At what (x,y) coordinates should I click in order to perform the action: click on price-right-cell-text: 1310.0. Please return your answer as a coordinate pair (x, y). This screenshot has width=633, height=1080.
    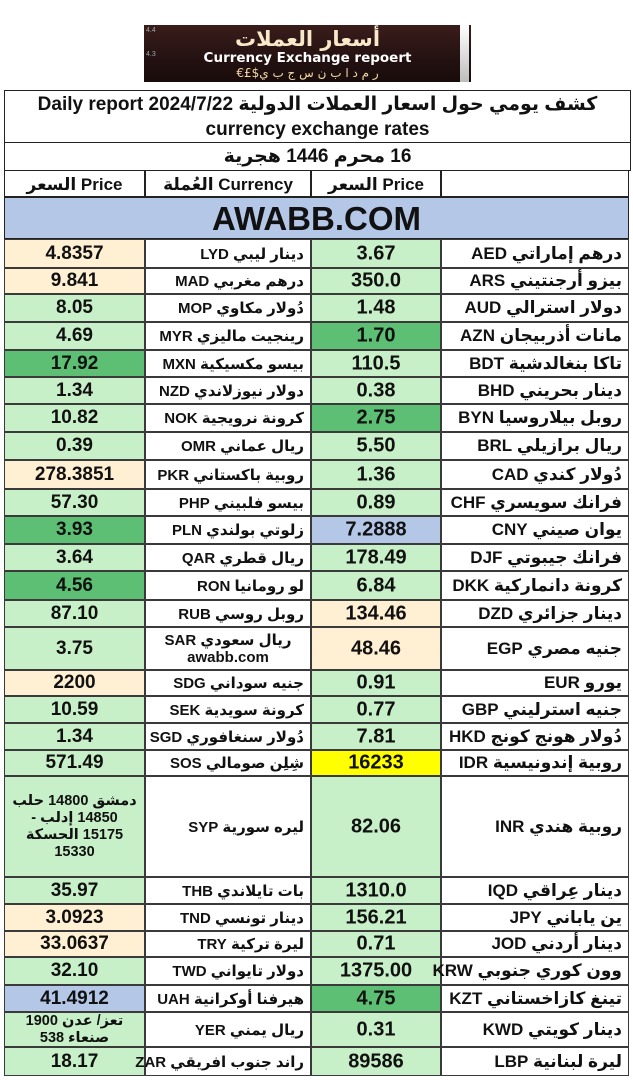
    Looking at the image, I should click on (376, 890).